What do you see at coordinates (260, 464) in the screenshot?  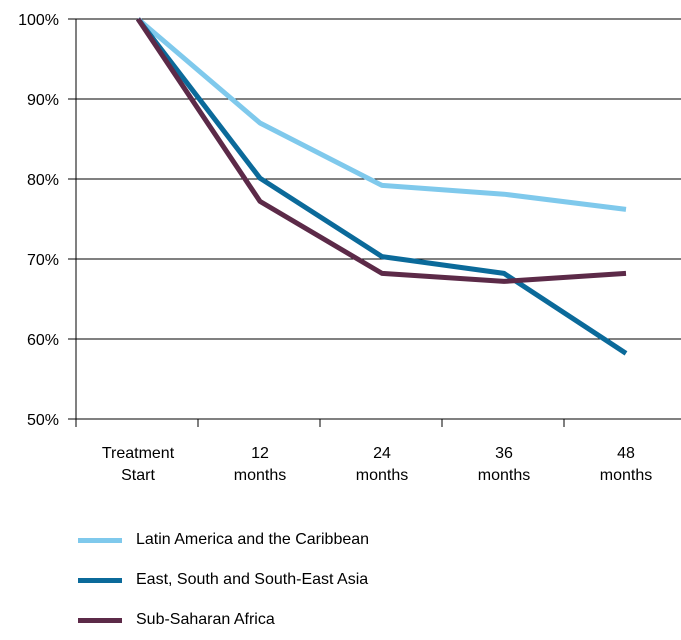 I see `x-tick-label: 12 months` at bounding box center [260, 464].